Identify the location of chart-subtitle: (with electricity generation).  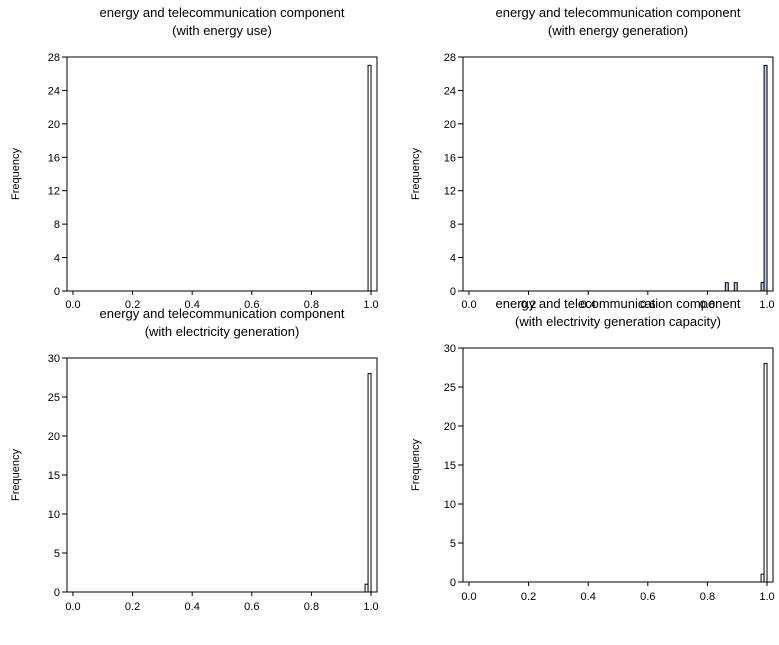
(222, 331).